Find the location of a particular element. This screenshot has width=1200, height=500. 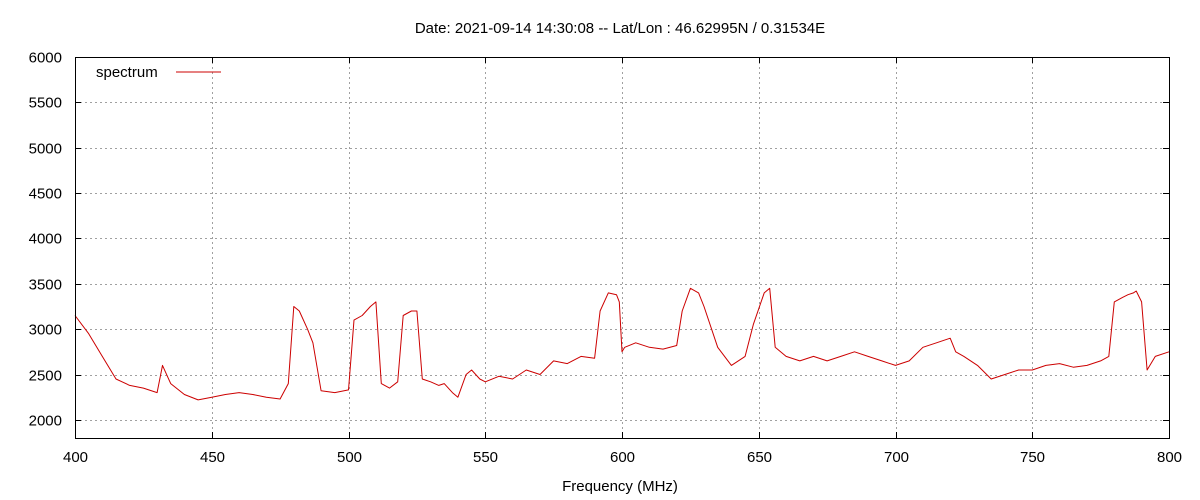

x-tick-label: 600 is located at coordinates (622, 457).